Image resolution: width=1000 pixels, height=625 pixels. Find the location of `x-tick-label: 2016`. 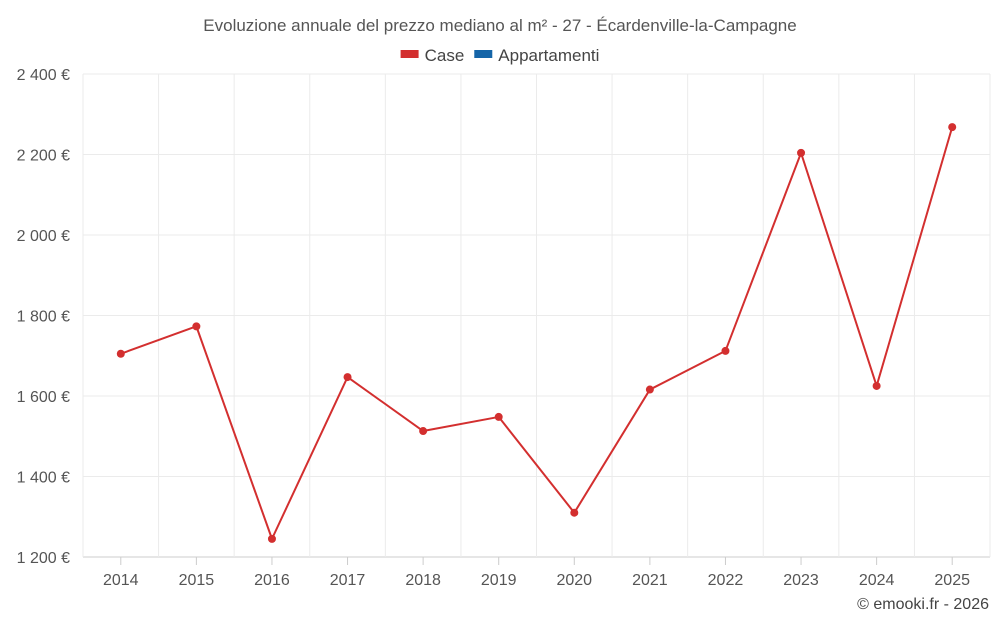

x-tick-label: 2016 is located at coordinates (272, 580).